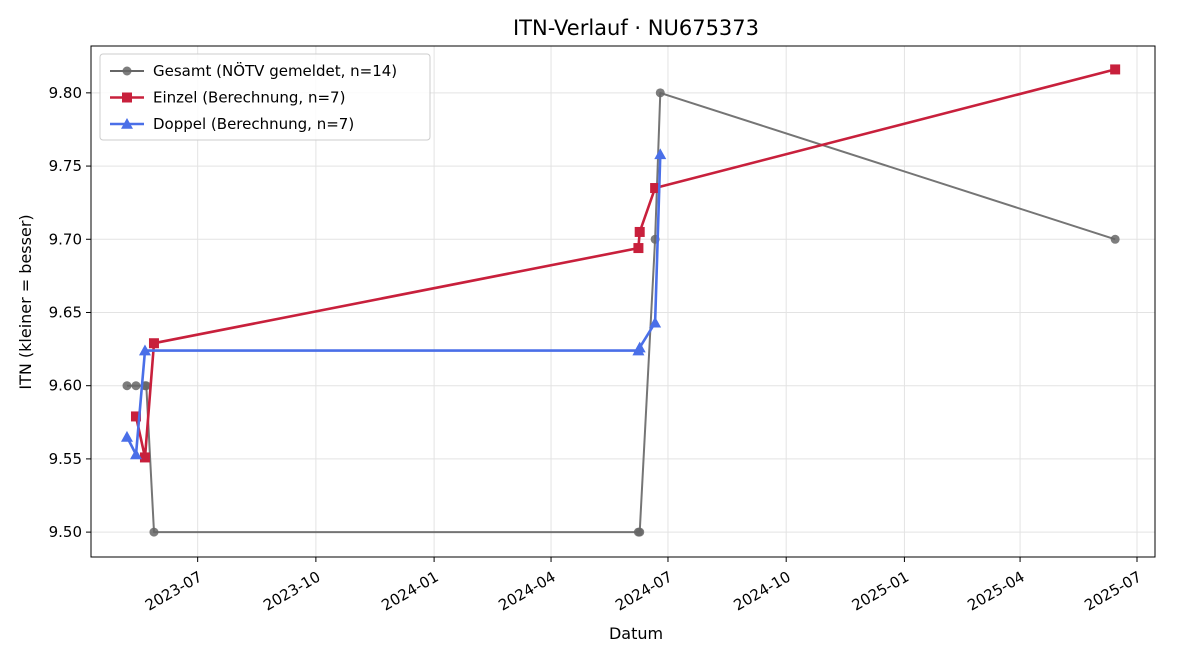 The height and width of the screenshot is (660, 1200). What do you see at coordinates (65, 312) in the screenshot?
I see `y-tick-label: 9.65` at bounding box center [65, 312].